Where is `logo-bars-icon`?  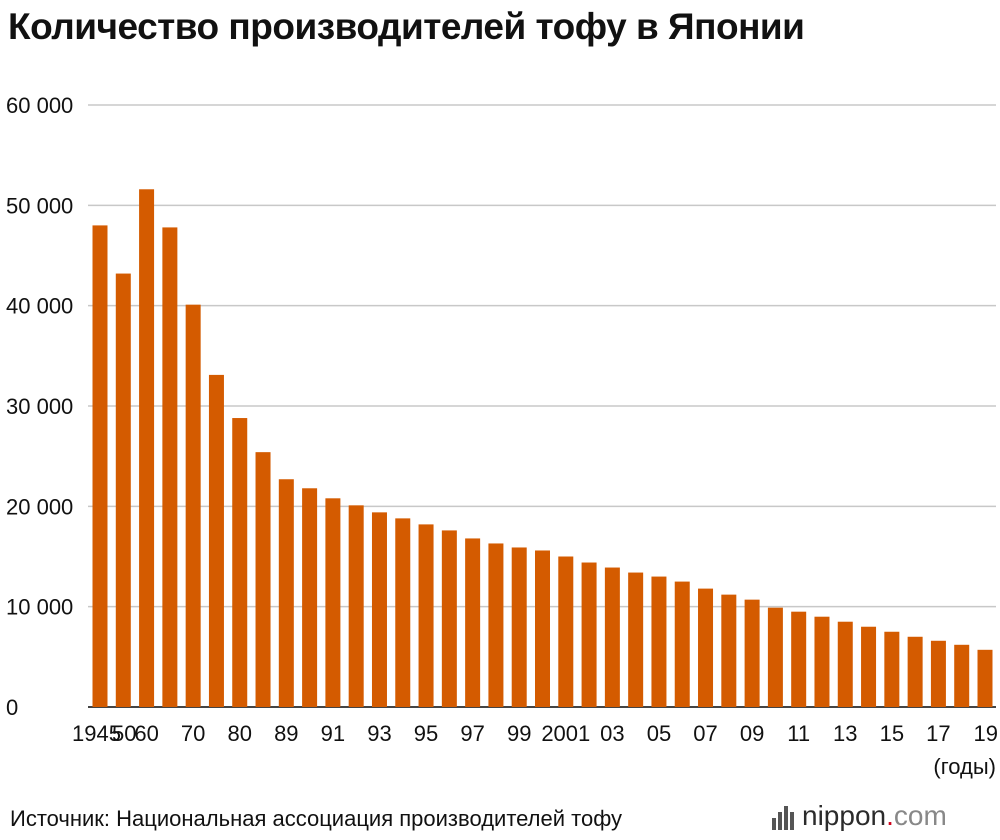 logo-bars-icon is located at coordinates (784, 818).